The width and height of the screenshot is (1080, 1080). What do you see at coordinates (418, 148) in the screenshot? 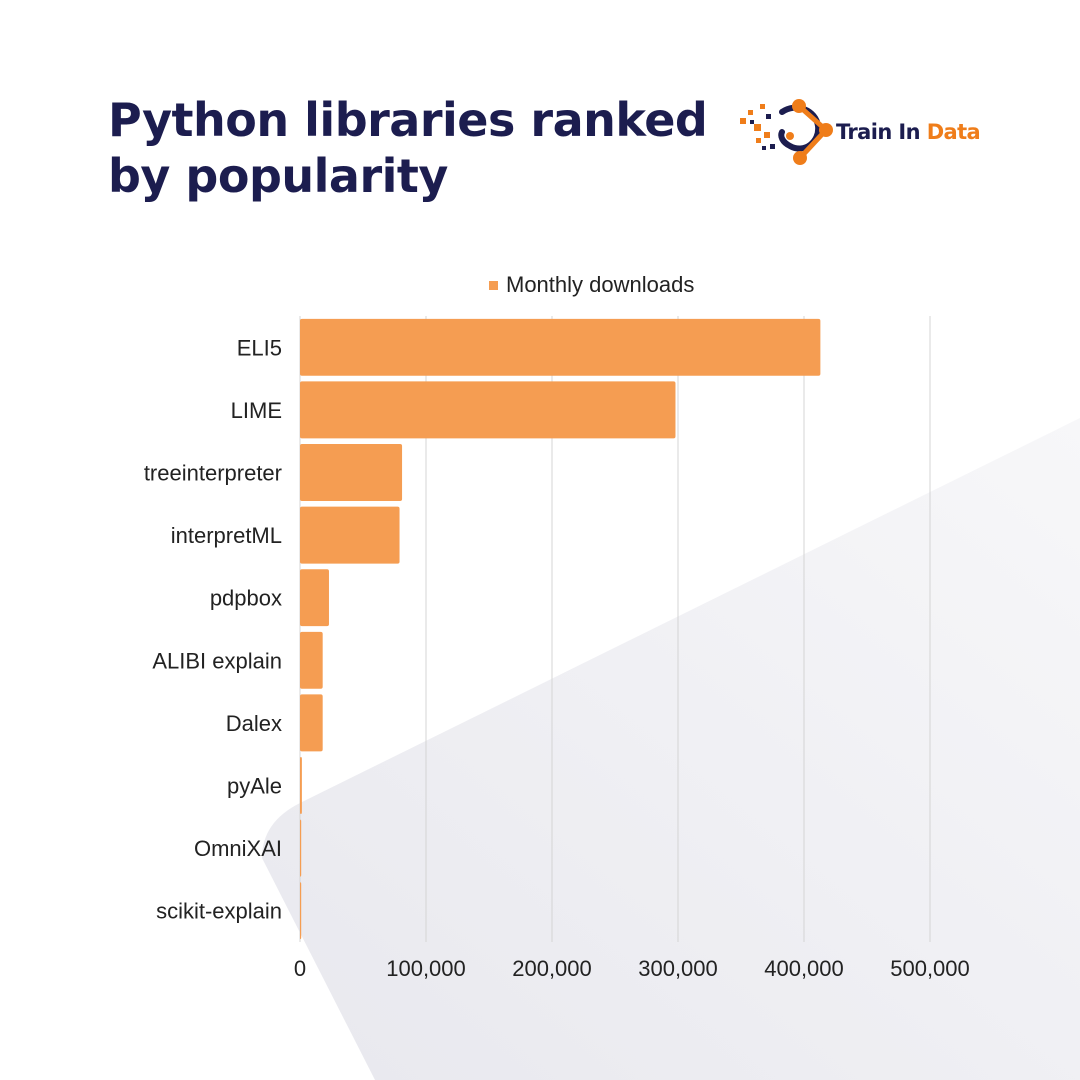
I see `page-title: Python libraries ranked by popularity` at bounding box center [418, 148].